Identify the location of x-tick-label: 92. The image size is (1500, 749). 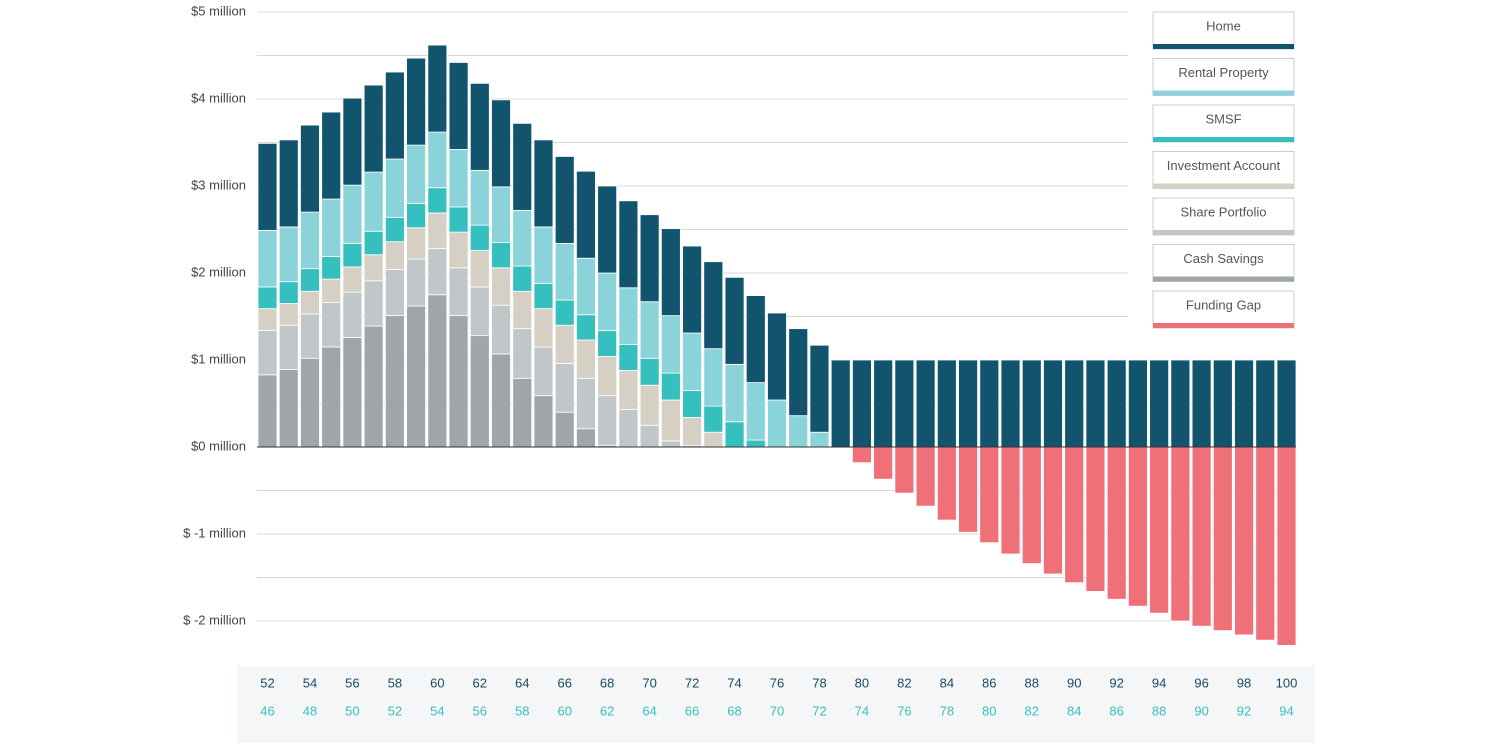
(1116, 682).